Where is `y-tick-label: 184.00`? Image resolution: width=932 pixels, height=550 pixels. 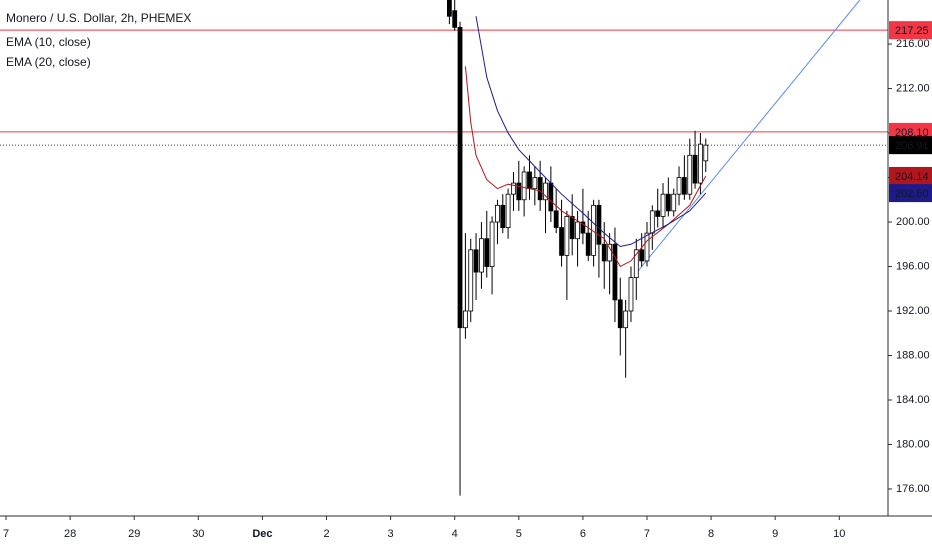
y-tick-label: 184.00 is located at coordinates (913, 400).